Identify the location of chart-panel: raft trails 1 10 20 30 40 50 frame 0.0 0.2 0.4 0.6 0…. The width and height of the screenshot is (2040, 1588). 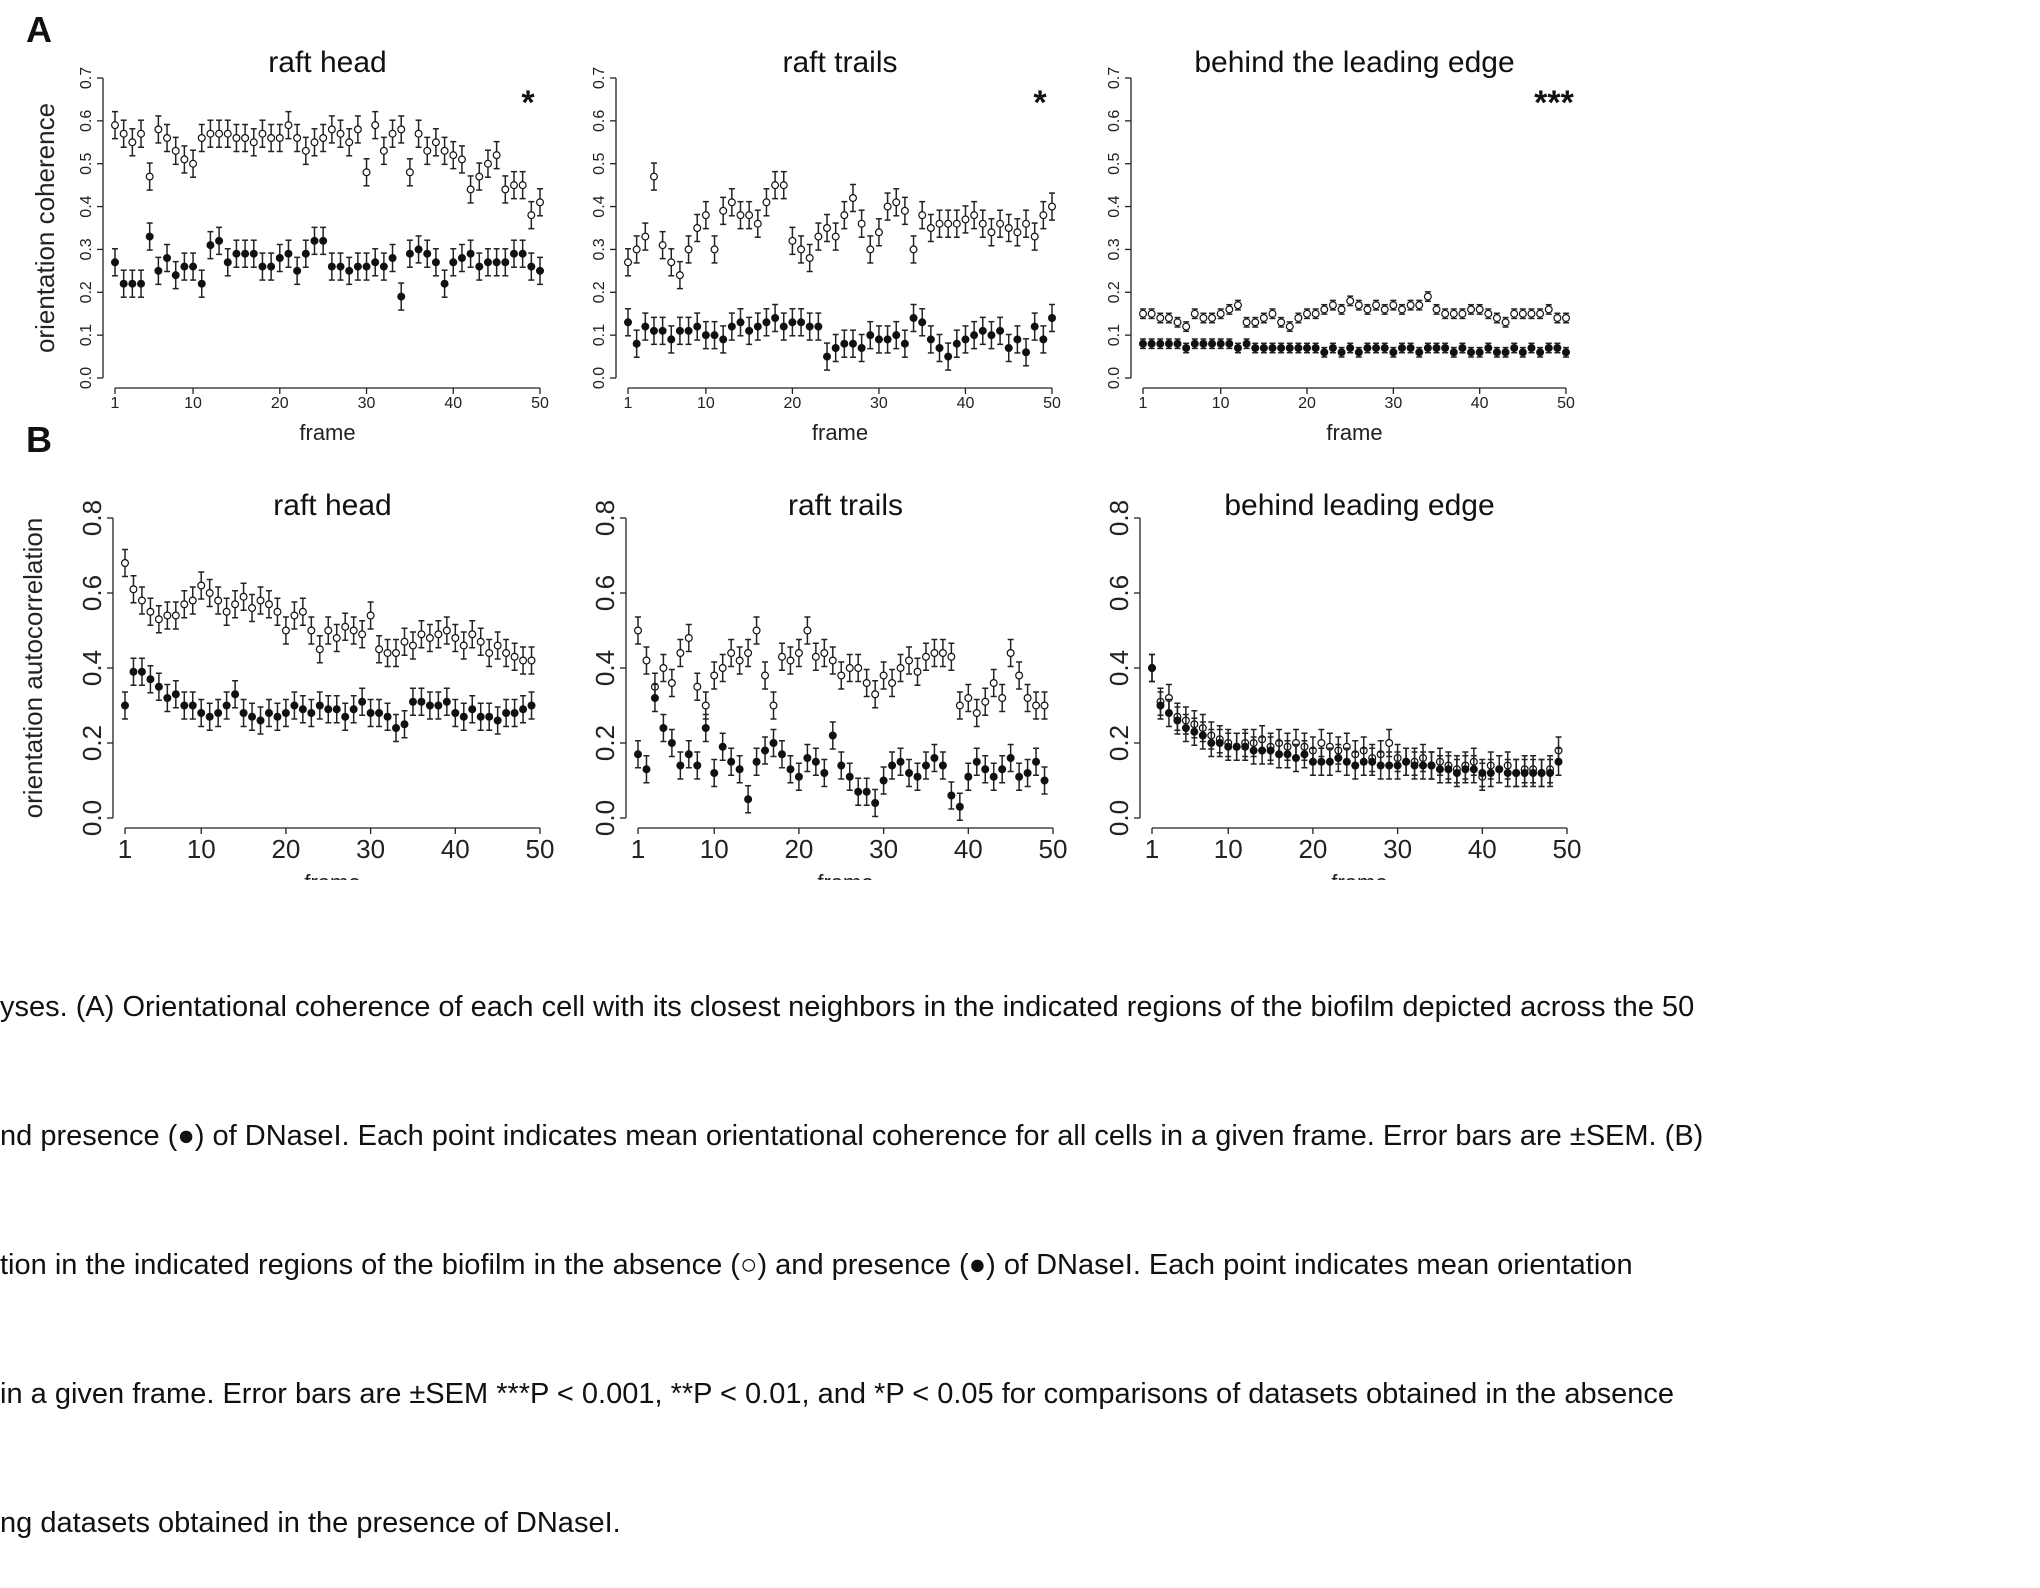
(828, 684).